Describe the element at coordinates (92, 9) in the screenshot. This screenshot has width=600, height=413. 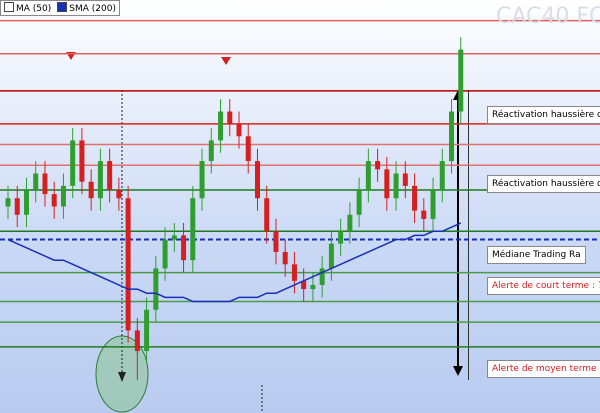
I see `legend-label: SMA (200)` at that location.